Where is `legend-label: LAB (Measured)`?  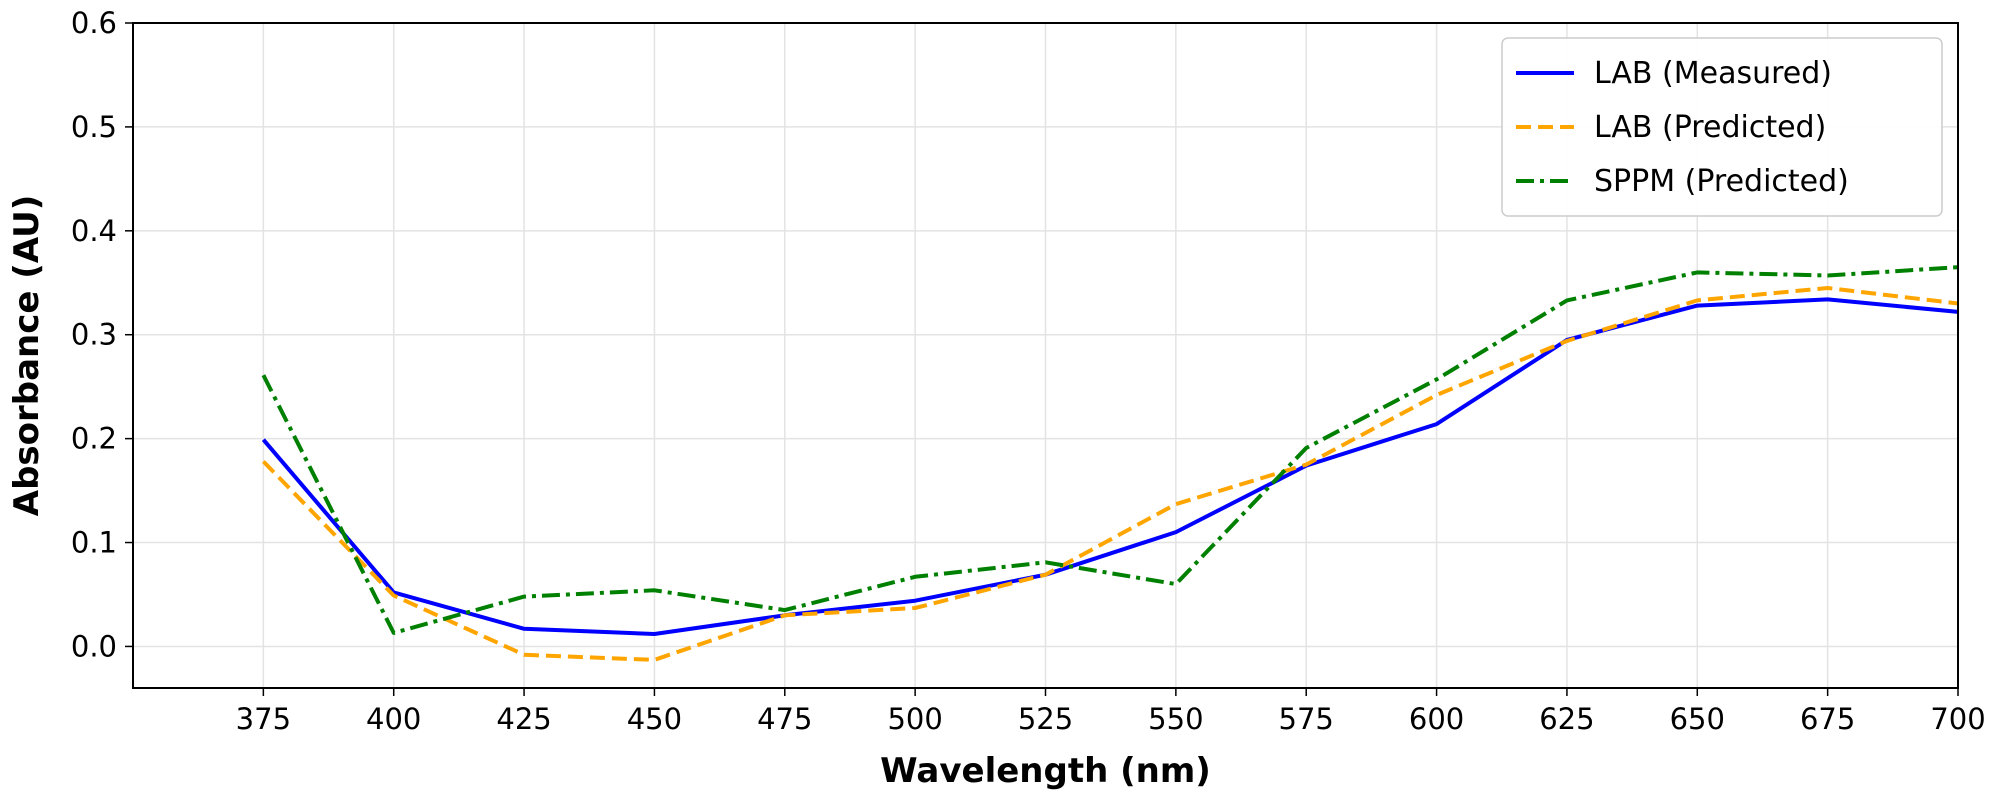 legend-label: LAB (Measured) is located at coordinates (1713, 73).